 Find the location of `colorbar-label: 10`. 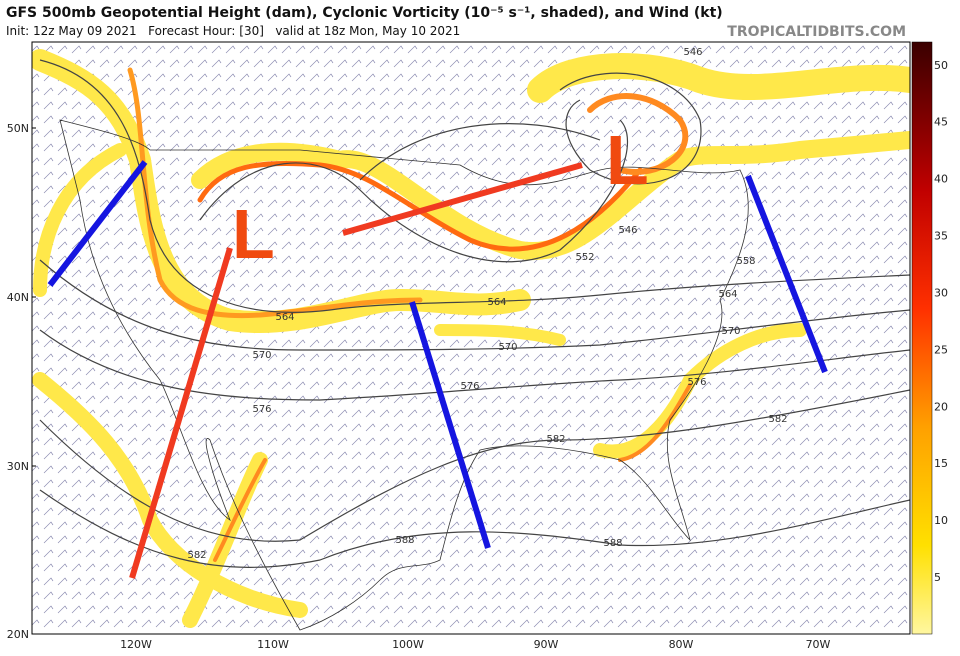

colorbar-label: 10 is located at coordinates (941, 520).